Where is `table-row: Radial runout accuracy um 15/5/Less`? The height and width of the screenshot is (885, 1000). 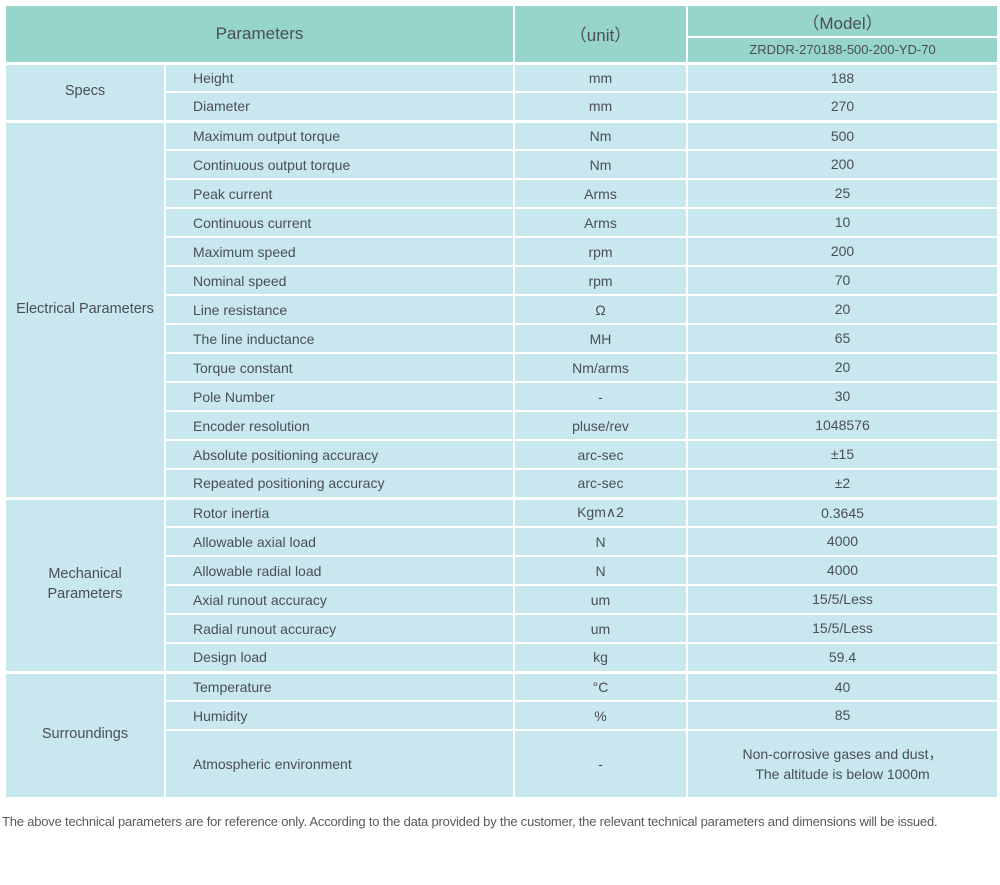 table-row: Radial runout accuracy um 15/5/Less is located at coordinates (502, 628).